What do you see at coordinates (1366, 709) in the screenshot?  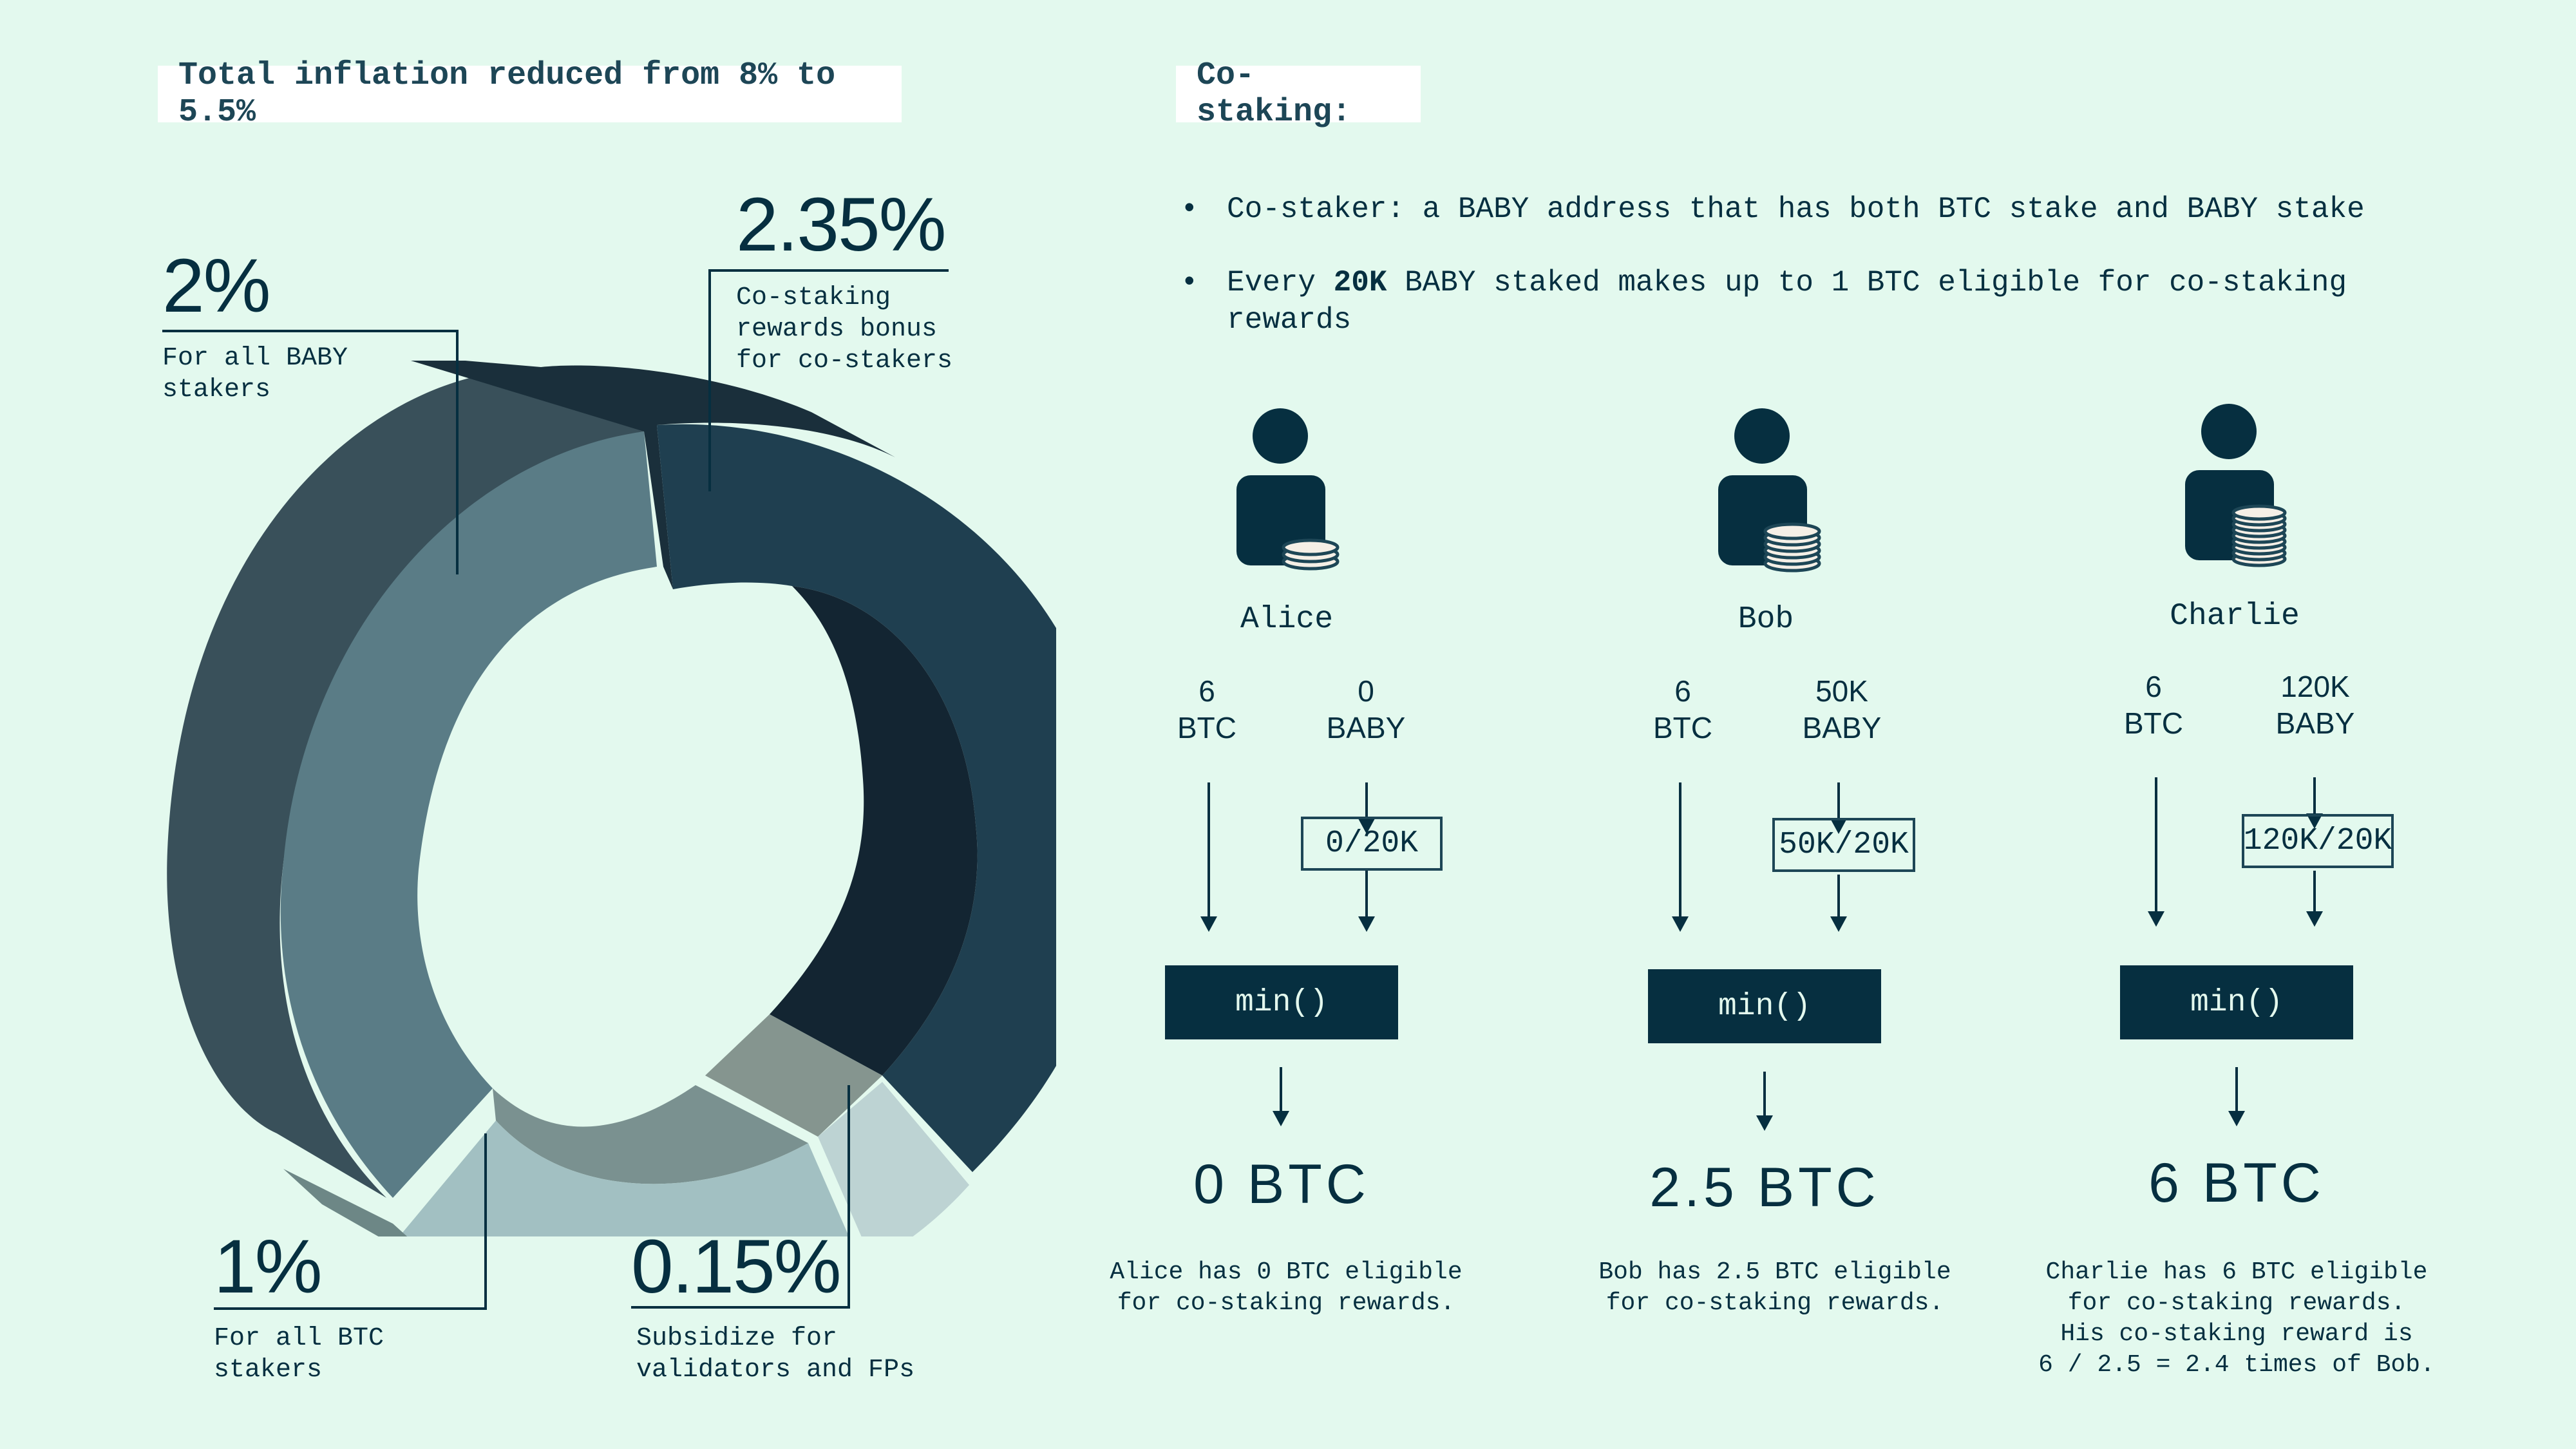 I see `alice-baby-amount: 0 BABY` at bounding box center [1366, 709].